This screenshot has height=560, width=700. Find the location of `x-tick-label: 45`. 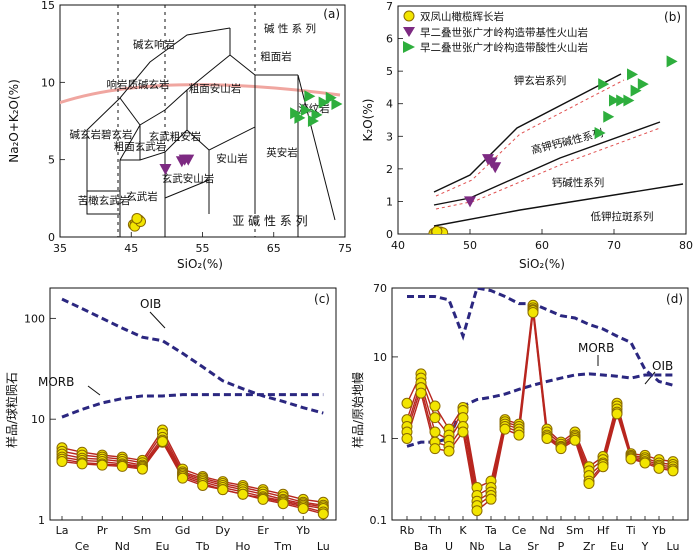

x-tick-label: 45 is located at coordinates (131, 248).